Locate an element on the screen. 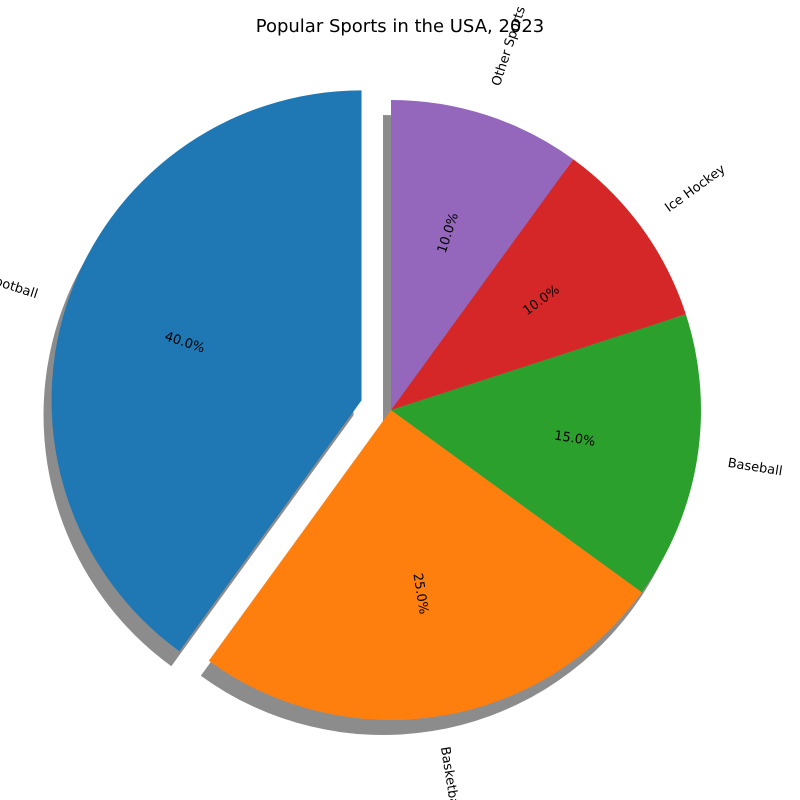 Image resolution: width=800 pixels, height=800 pixels. slice-baseball is located at coordinates (546, 453).